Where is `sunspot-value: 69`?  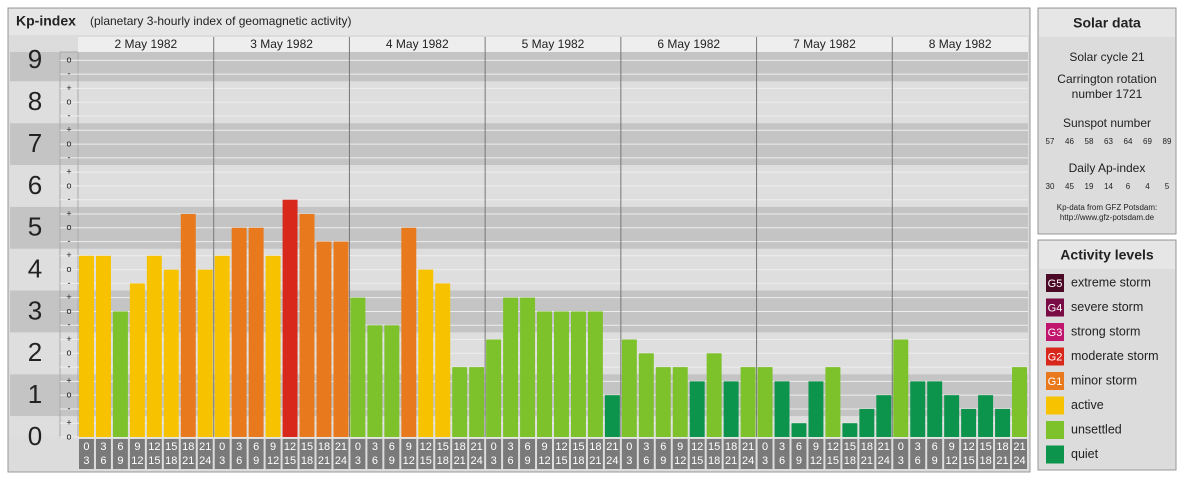
sunspot-value: 69 is located at coordinates (1147, 141).